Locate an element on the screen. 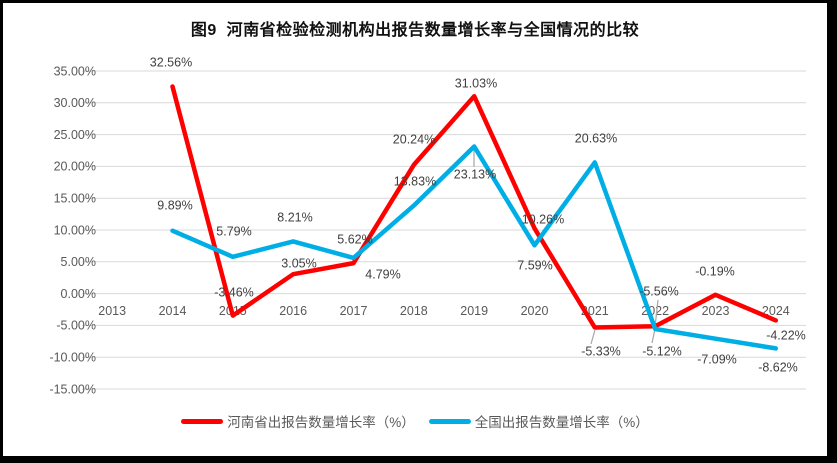  data-label-national: 5.79% is located at coordinates (233, 231).